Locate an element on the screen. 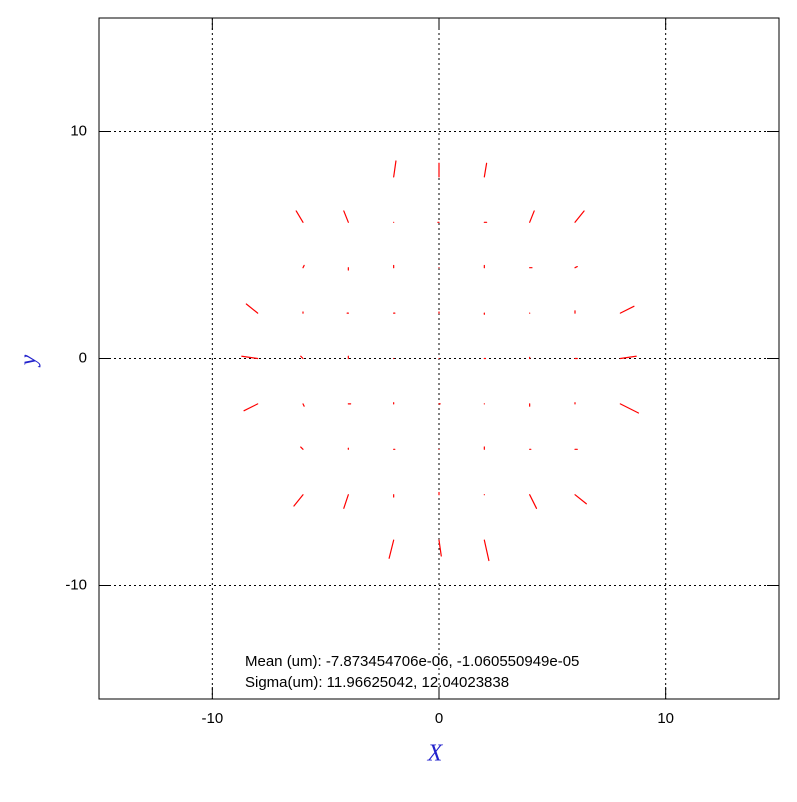 The height and width of the screenshot is (802, 797). x-axis-title: X is located at coordinates (435, 754).